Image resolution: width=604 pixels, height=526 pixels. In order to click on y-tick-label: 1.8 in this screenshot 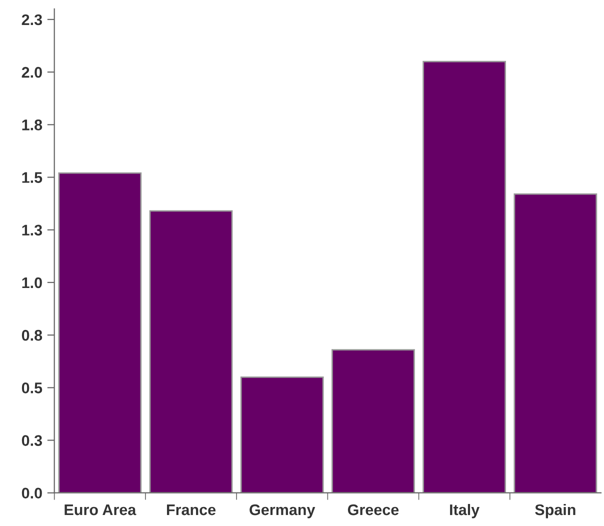, I will do `click(32, 125)`.